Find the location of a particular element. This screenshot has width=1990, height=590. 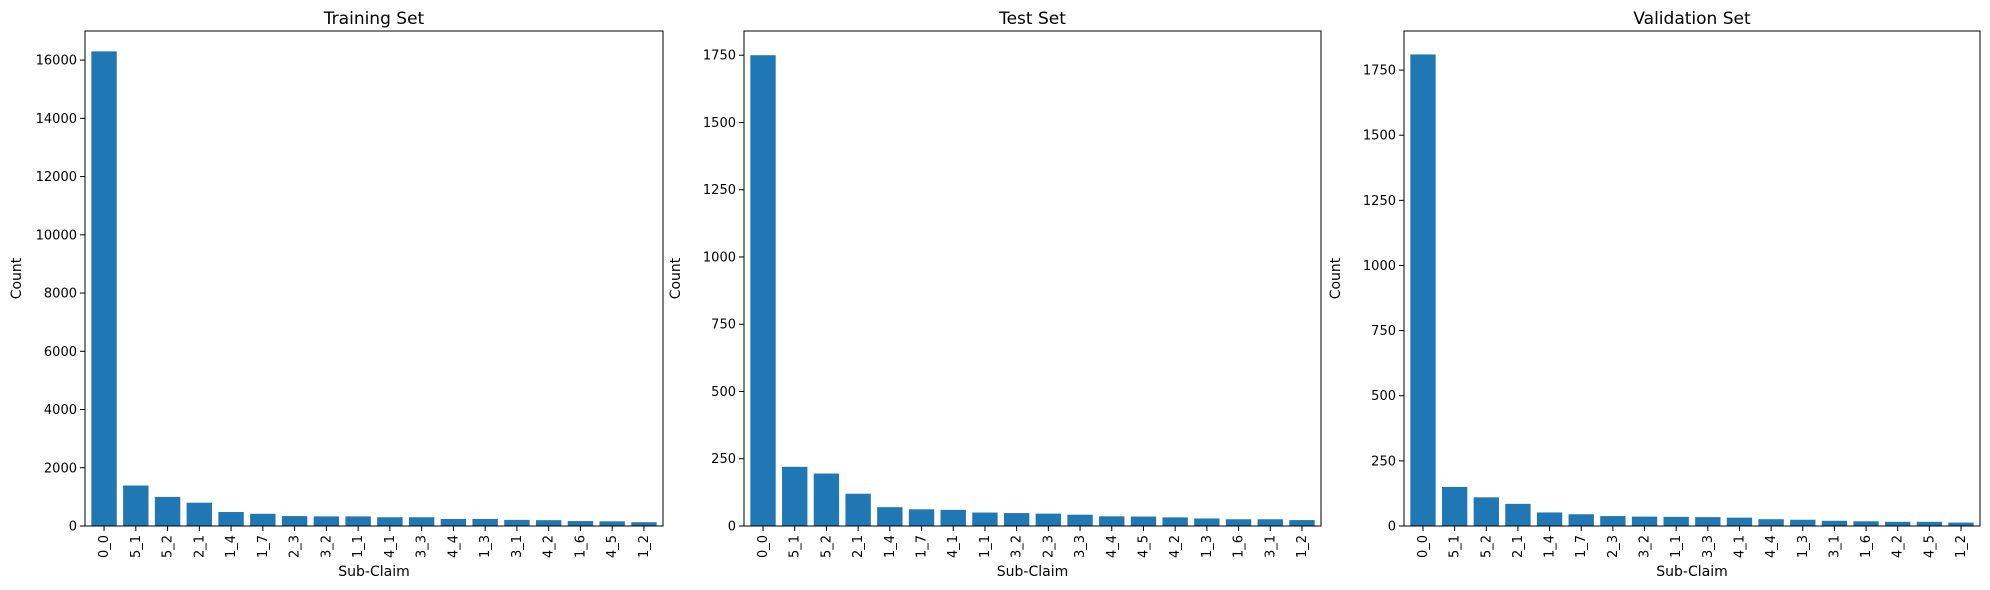

y-tick-label: 10000 is located at coordinates (56, 235).